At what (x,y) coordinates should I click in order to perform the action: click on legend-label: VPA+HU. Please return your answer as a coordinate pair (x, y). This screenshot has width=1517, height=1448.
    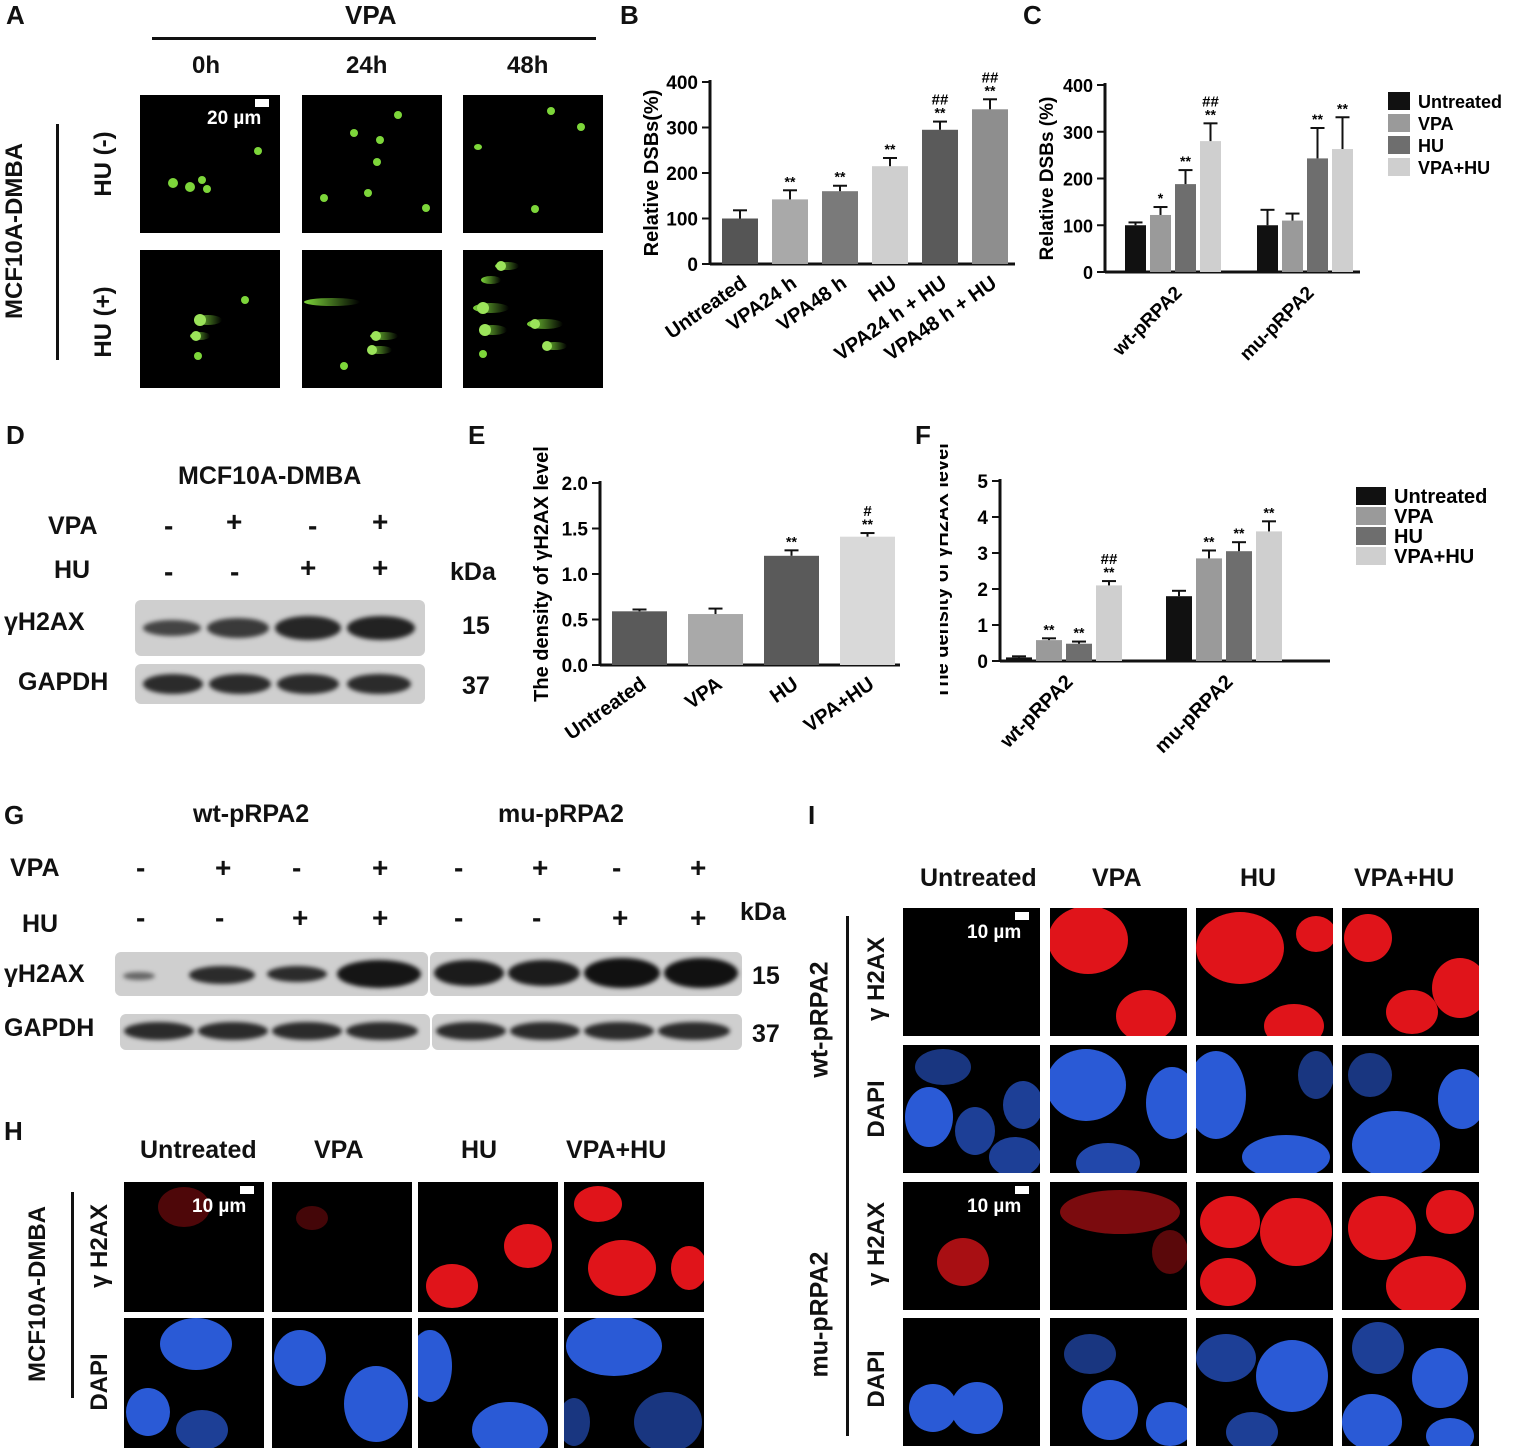
    Looking at the image, I should click on (1434, 557).